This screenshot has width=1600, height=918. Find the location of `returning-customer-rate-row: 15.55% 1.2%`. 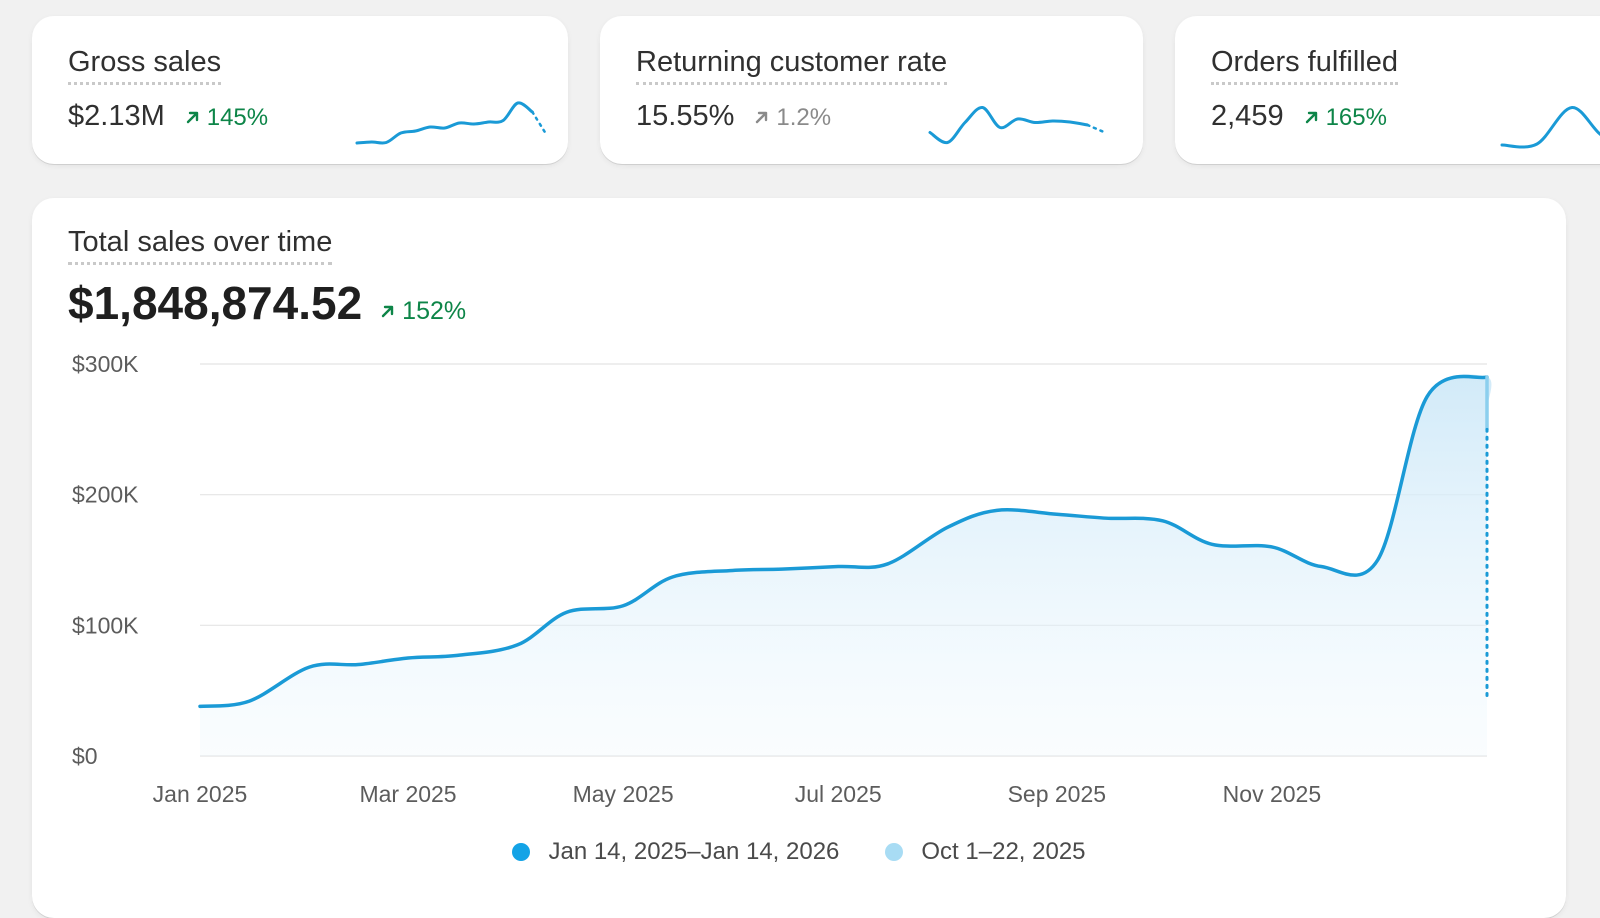

returning-customer-rate-row: 15.55% 1.2% is located at coordinates (733, 116).